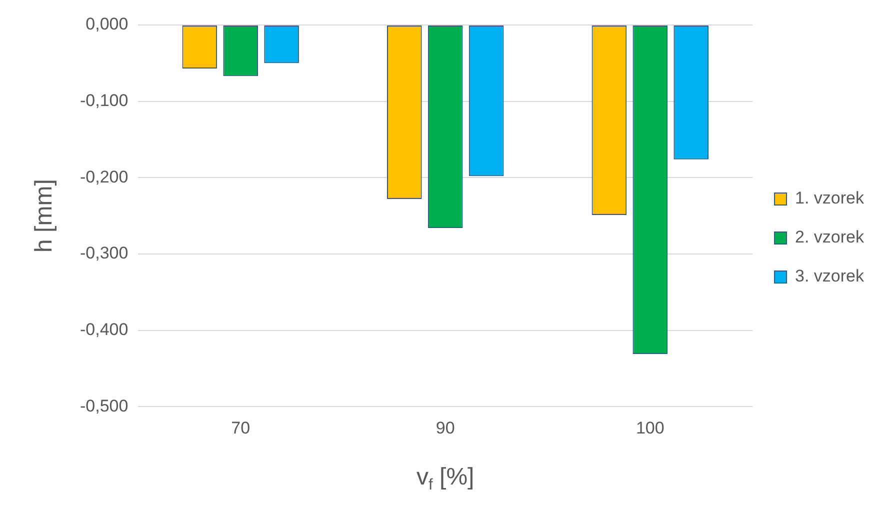 The image size is (884, 521). I want to click on y-tick-label: -0,400, so click(104, 329).